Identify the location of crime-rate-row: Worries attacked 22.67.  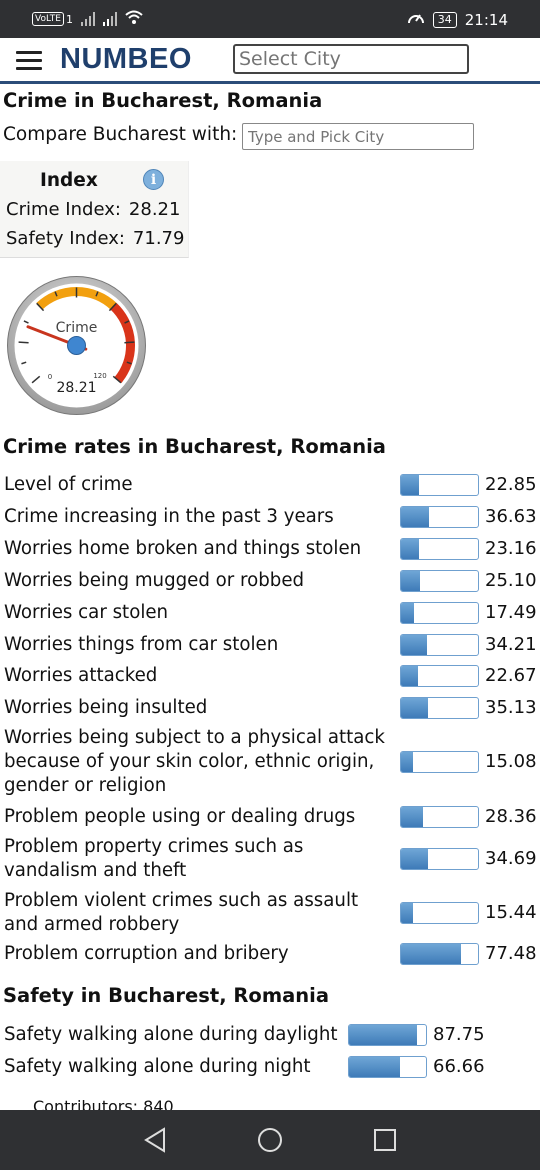
(270, 676).